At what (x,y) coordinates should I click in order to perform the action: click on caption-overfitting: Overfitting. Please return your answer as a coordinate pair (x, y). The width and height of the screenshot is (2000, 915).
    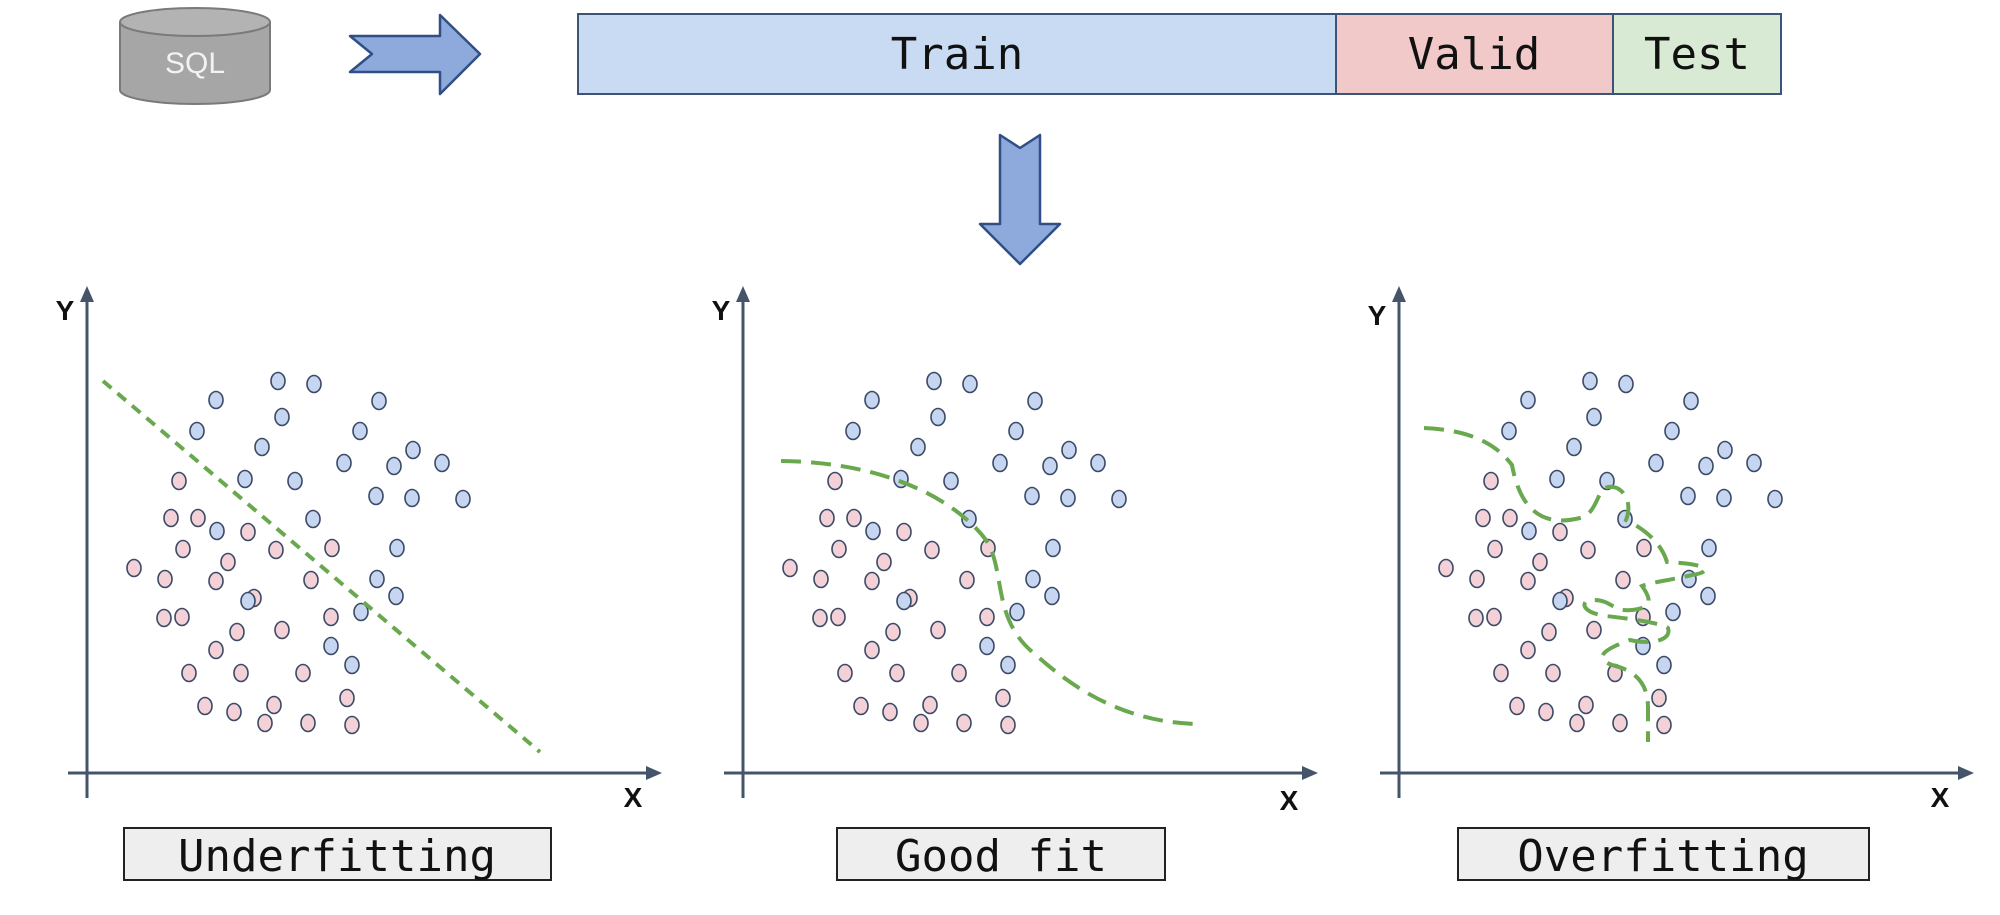
    Looking at the image, I should click on (1662, 856).